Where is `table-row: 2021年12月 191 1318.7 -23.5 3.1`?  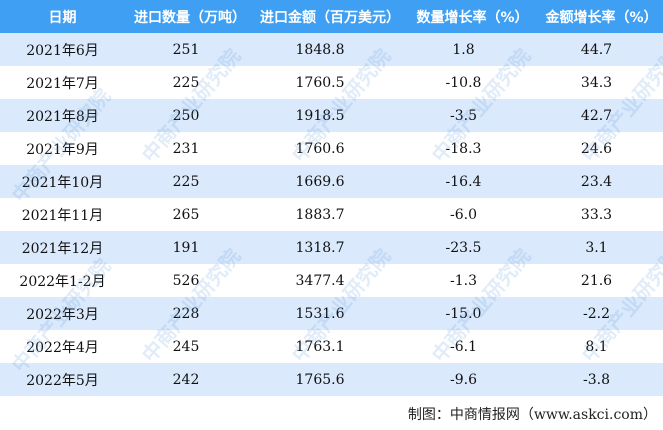 table-row: 2021年12月 191 1318.7 -23.5 3.1 is located at coordinates (331, 247).